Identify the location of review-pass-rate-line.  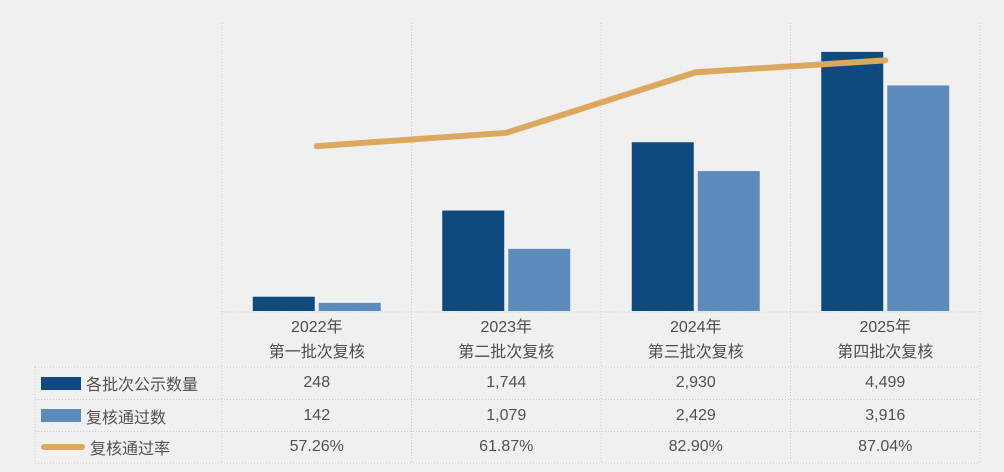
(601, 103).